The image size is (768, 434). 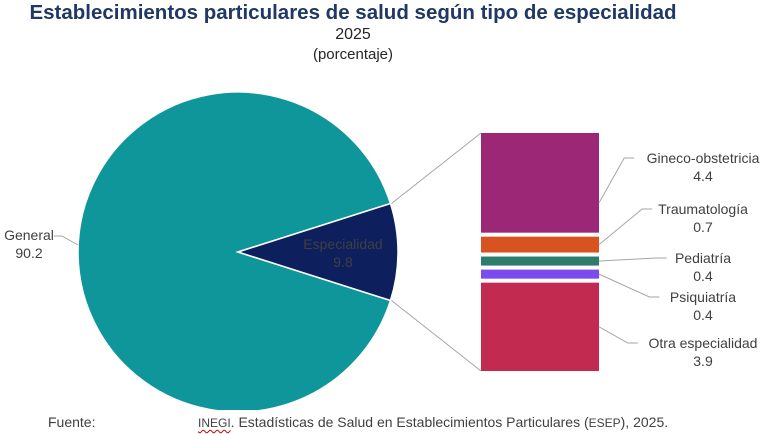 I want to click on label-3: Psiquiatría, so click(x=703, y=297).